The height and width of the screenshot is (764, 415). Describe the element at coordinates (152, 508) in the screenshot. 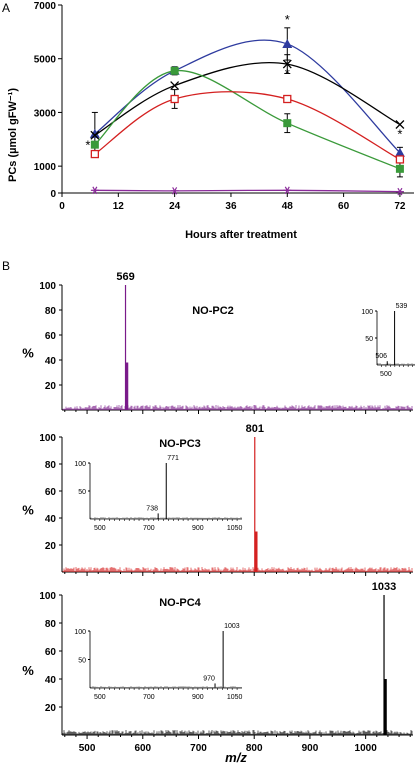

I see `inset-peak-label: 738` at that location.